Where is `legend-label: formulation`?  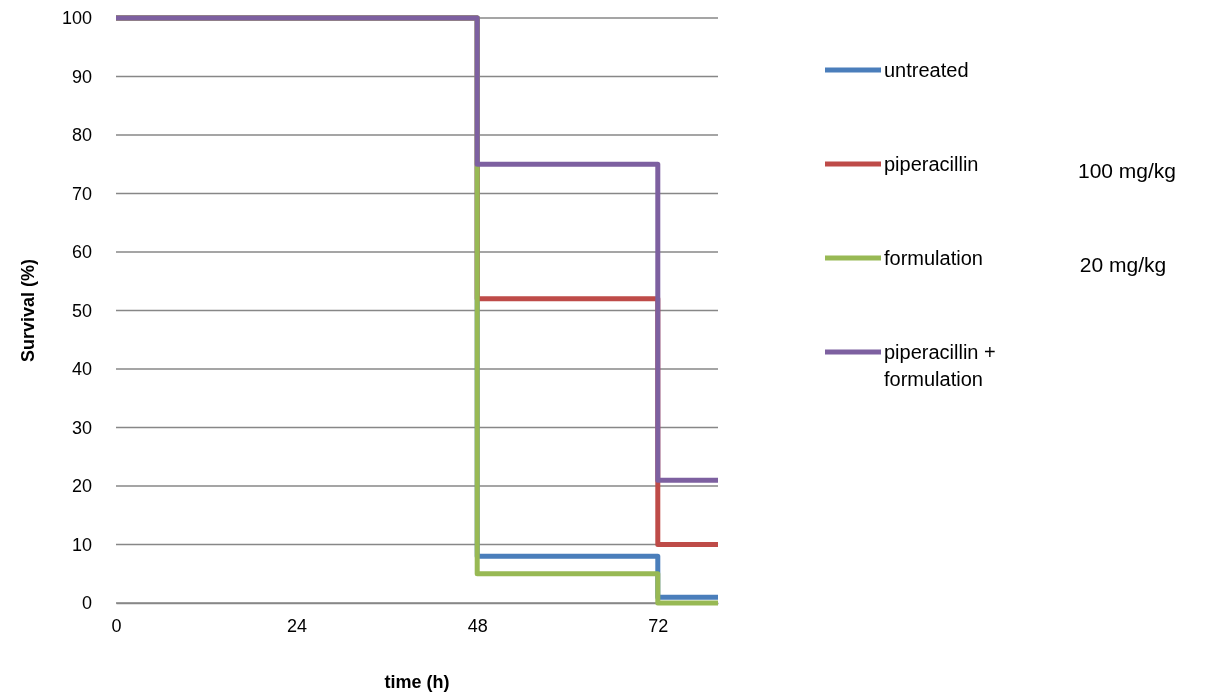
legend-label: formulation is located at coordinates (933, 258).